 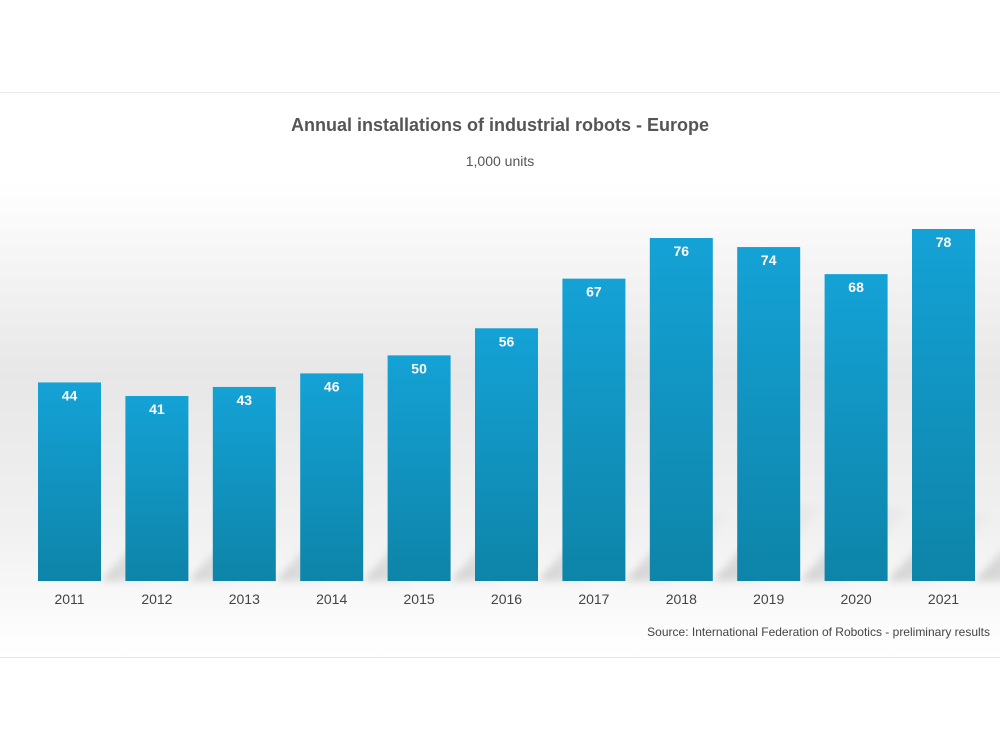 I want to click on x-tick-2013: 2013, so click(x=244, y=599).